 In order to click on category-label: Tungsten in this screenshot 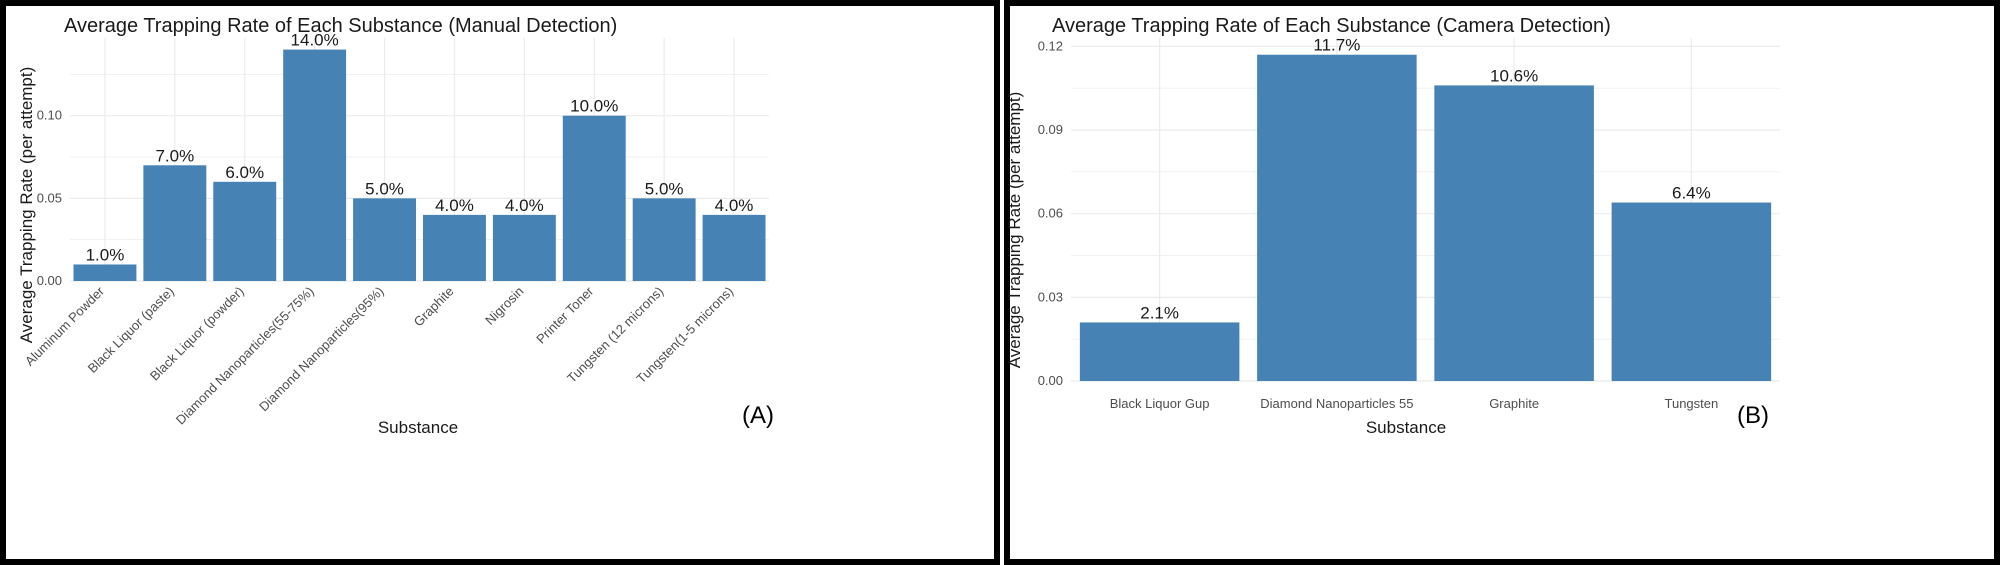, I will do `click(1692, 403)`.